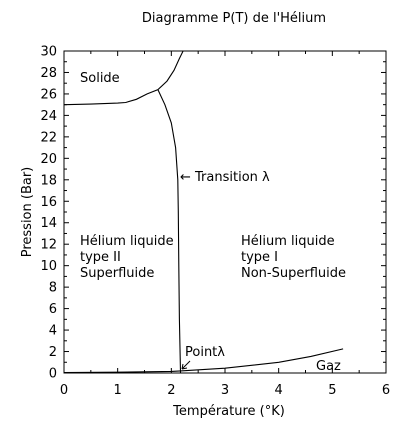 The image size is (400, 430). Describe the element at coordinates (27, 212) in the screenshot. I see `y-axis-title: Pression (Bar)` at that location.